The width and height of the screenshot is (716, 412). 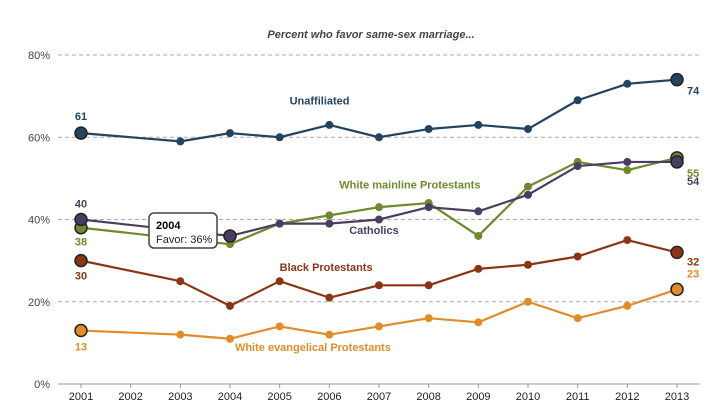 I want to click on point-white-evangelical-protestants-2010, so click(x=528, y=301).